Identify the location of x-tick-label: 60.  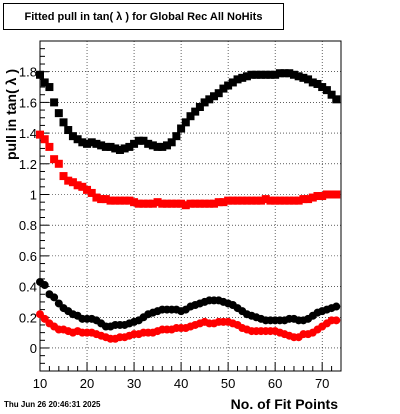
(275, 383).